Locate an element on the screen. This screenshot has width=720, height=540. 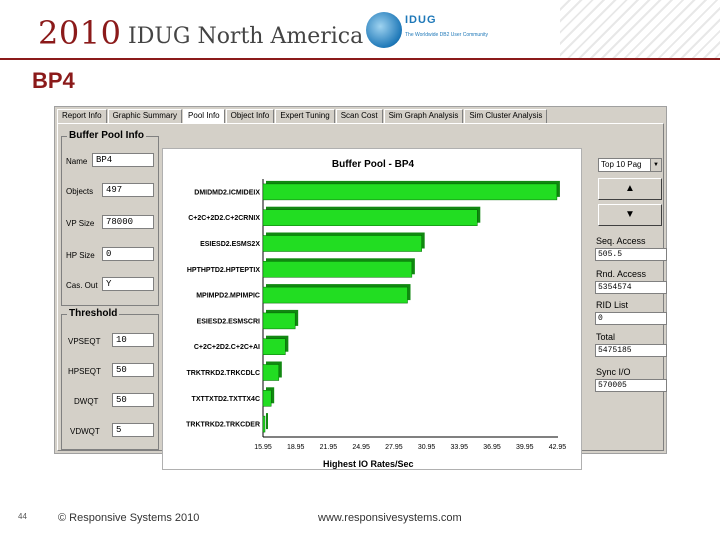
x-tick-label: 24.95 is located at coordinates (361, 447).